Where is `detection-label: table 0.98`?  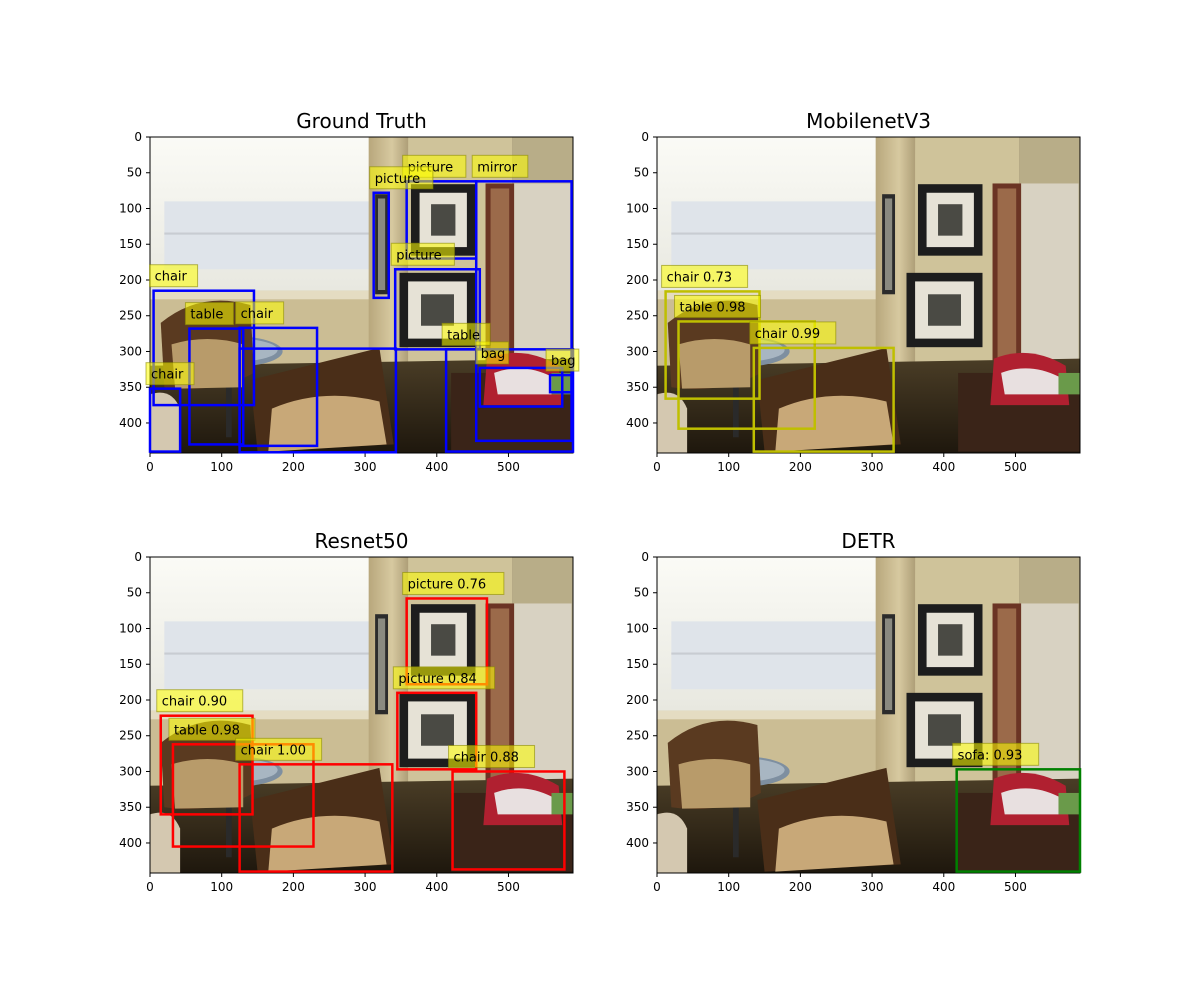 detection-label: table 0.98 is located at coordinates (713, 307).